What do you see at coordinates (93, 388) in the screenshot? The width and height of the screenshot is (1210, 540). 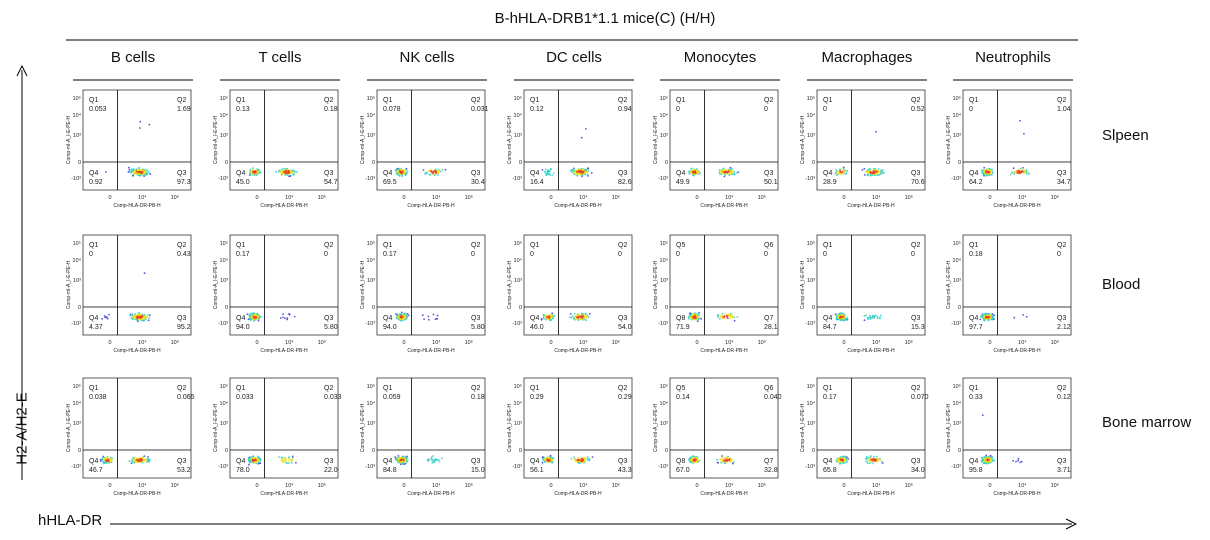 I see `quadrant-label: Q1` at bounding box center [93, 388].